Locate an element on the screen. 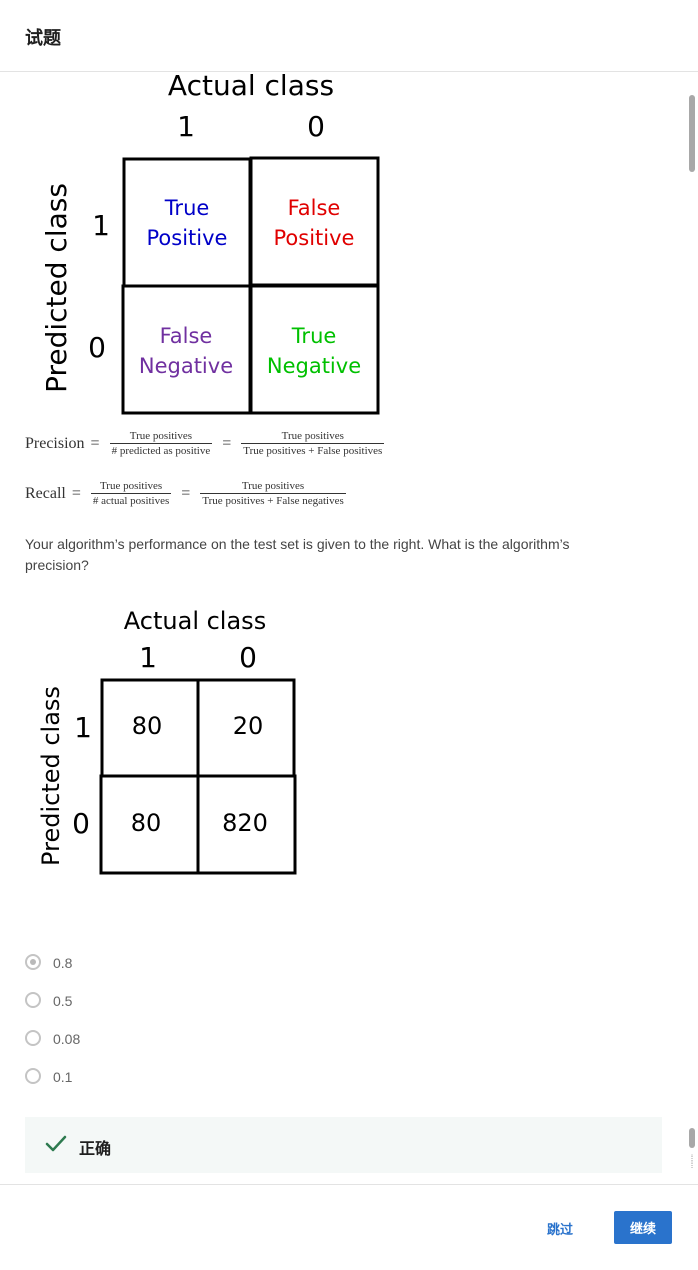 This screenshot has height=1270, width=698. precision-fraction-1: True positives # predicted as positive is located at coordinates (161, 443).